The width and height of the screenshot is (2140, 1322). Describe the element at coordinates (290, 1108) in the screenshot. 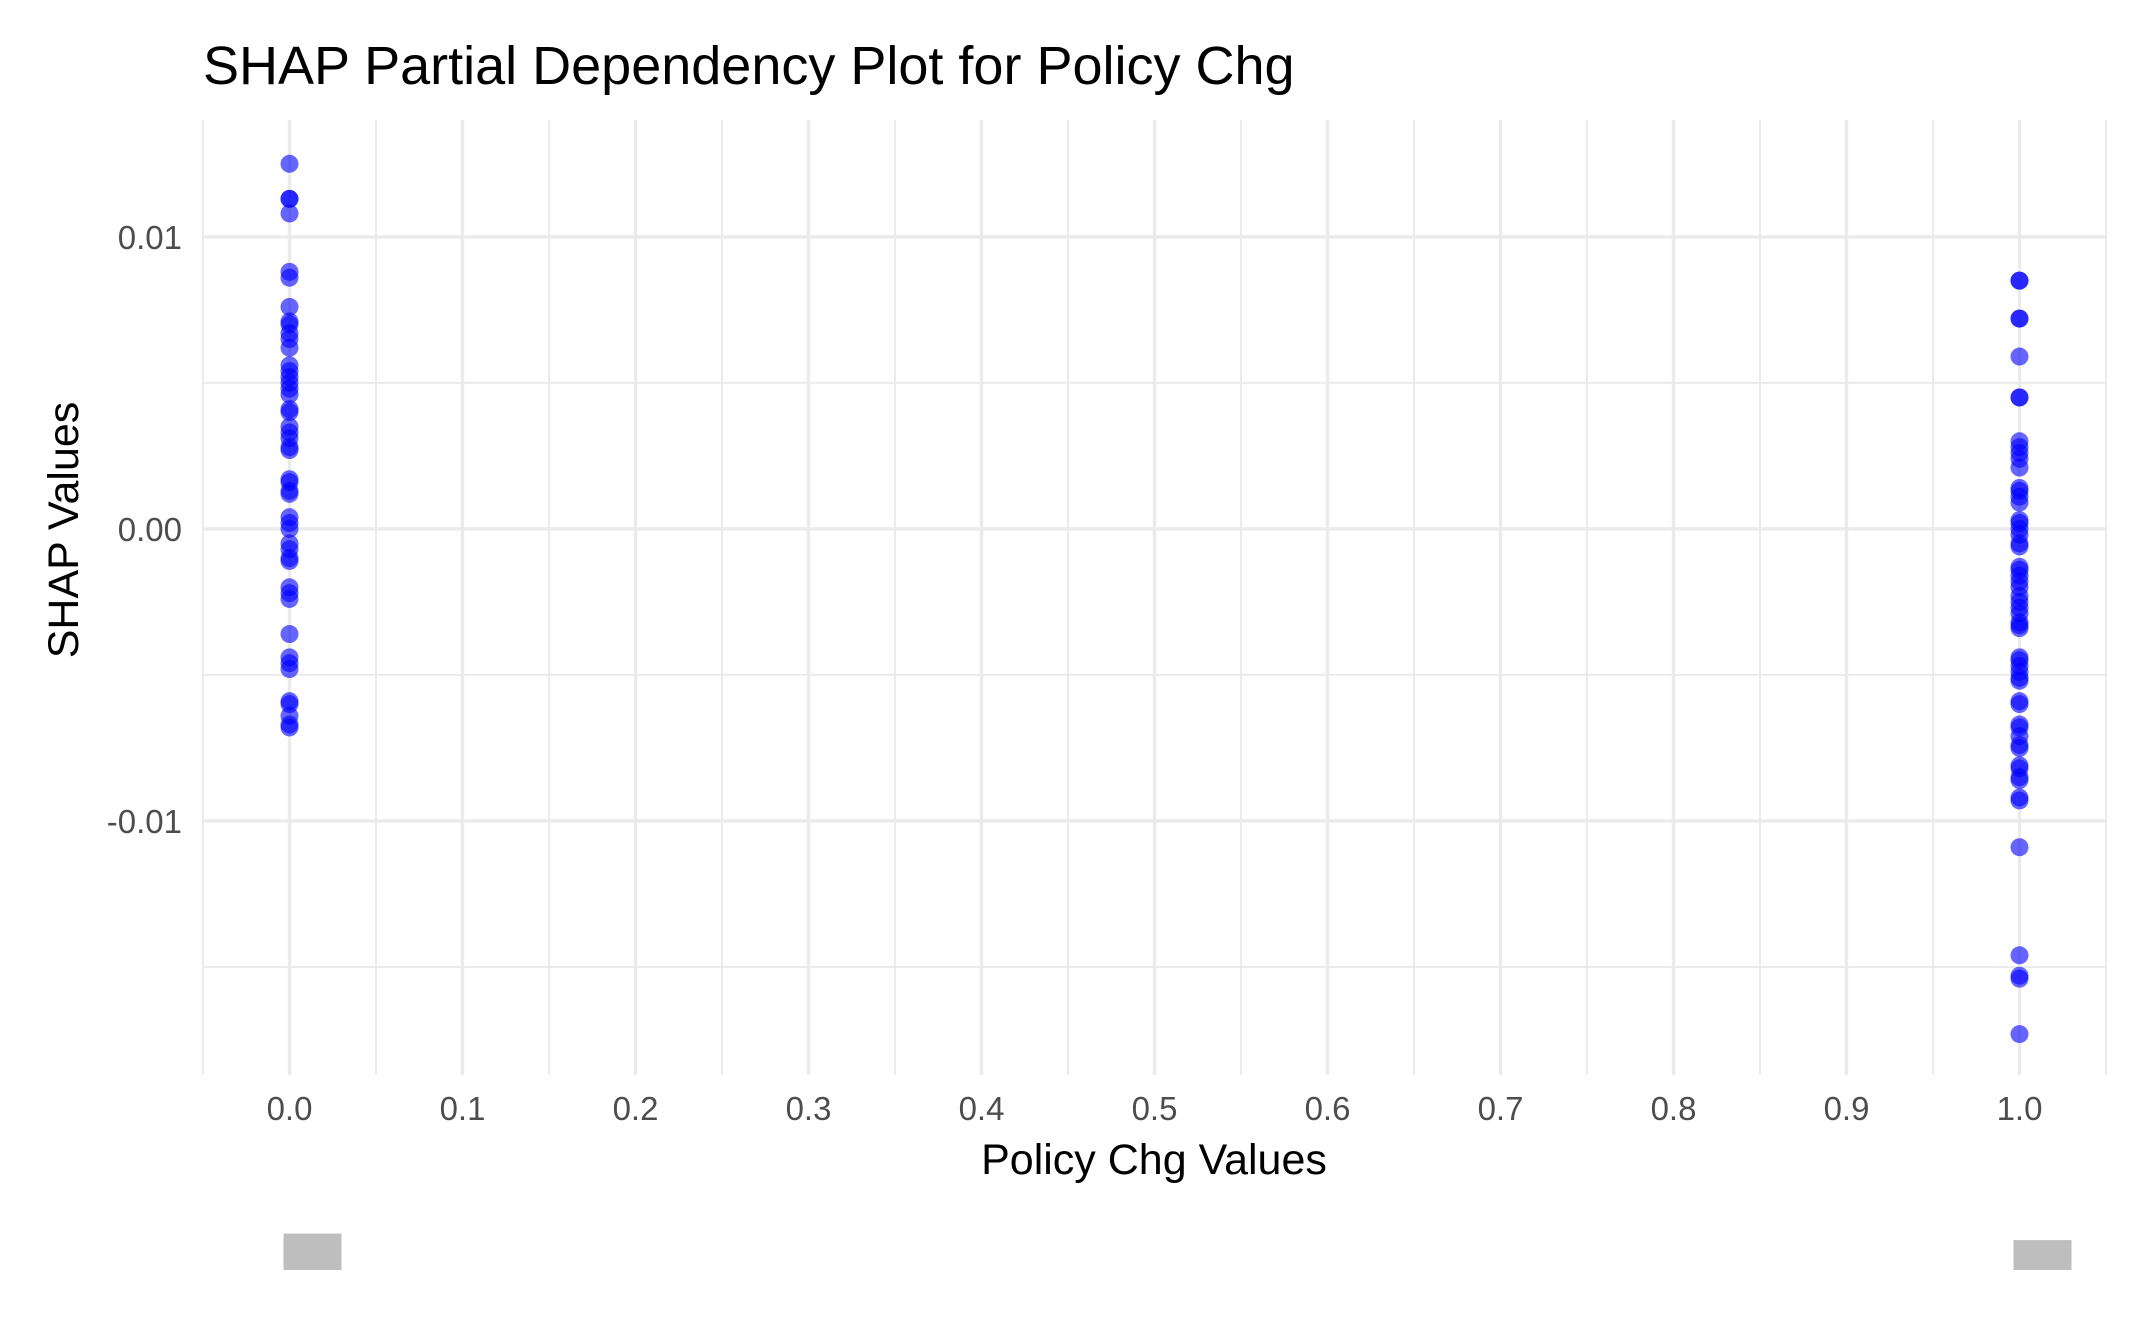

I see `x-tick-label: 0.0` at that location.